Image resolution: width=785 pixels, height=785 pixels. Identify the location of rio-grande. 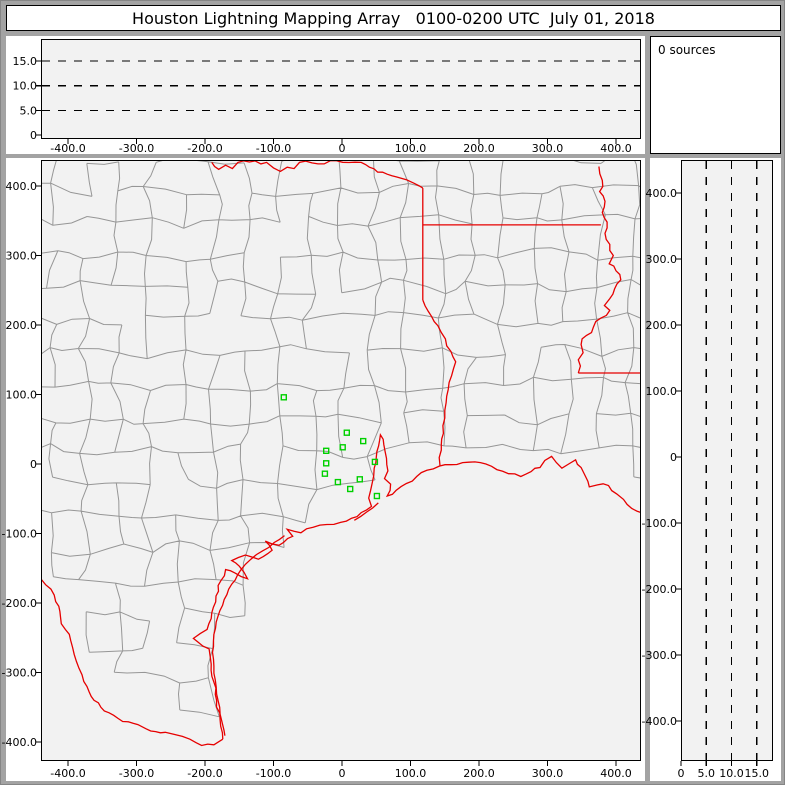
(133, 663).